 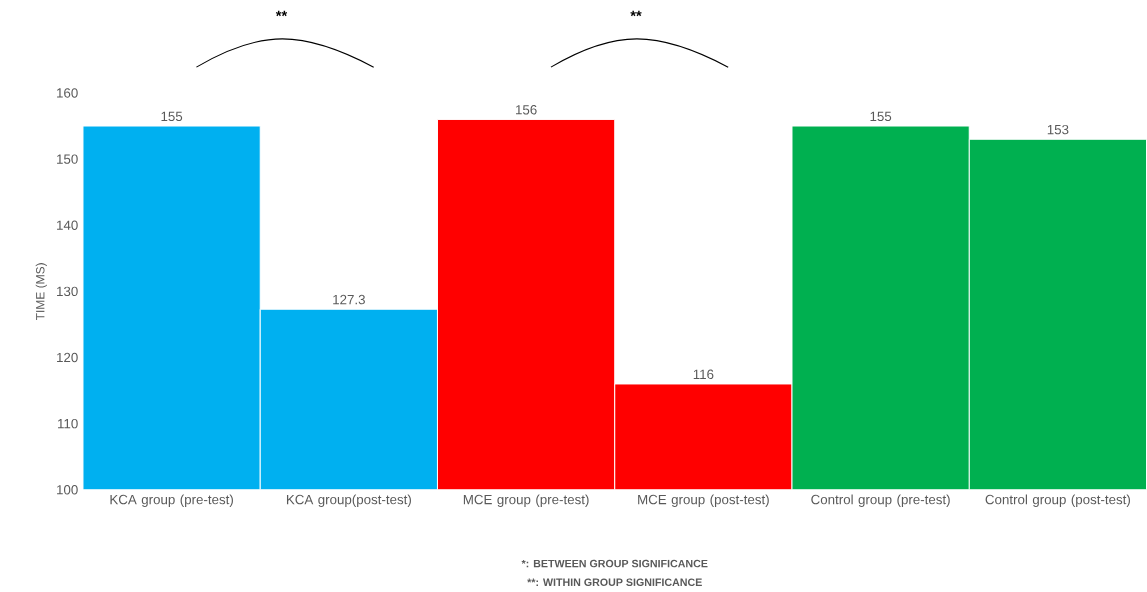 What do you see at coordinates (614, 582) in the screenshot?
I see `text: **: WITHIN GROUP SIGNIFICANCE` at bounding box center [614, 582].